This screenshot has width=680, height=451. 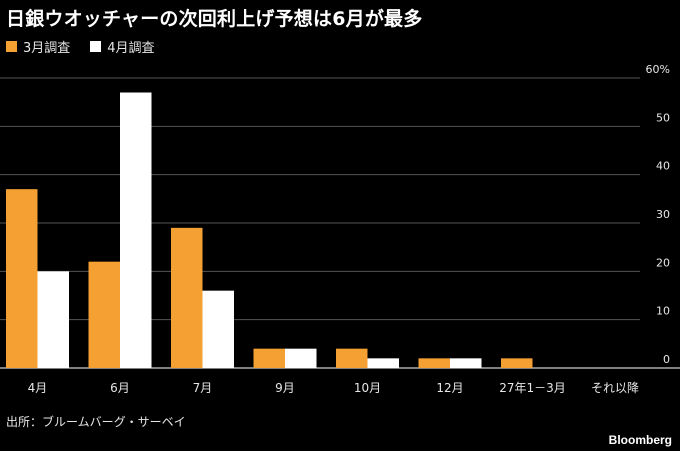 What do you see at coordinates (38, 388) in the screenshot?
I see `x-tick-label: 4月` at bounding box center [38, 388].